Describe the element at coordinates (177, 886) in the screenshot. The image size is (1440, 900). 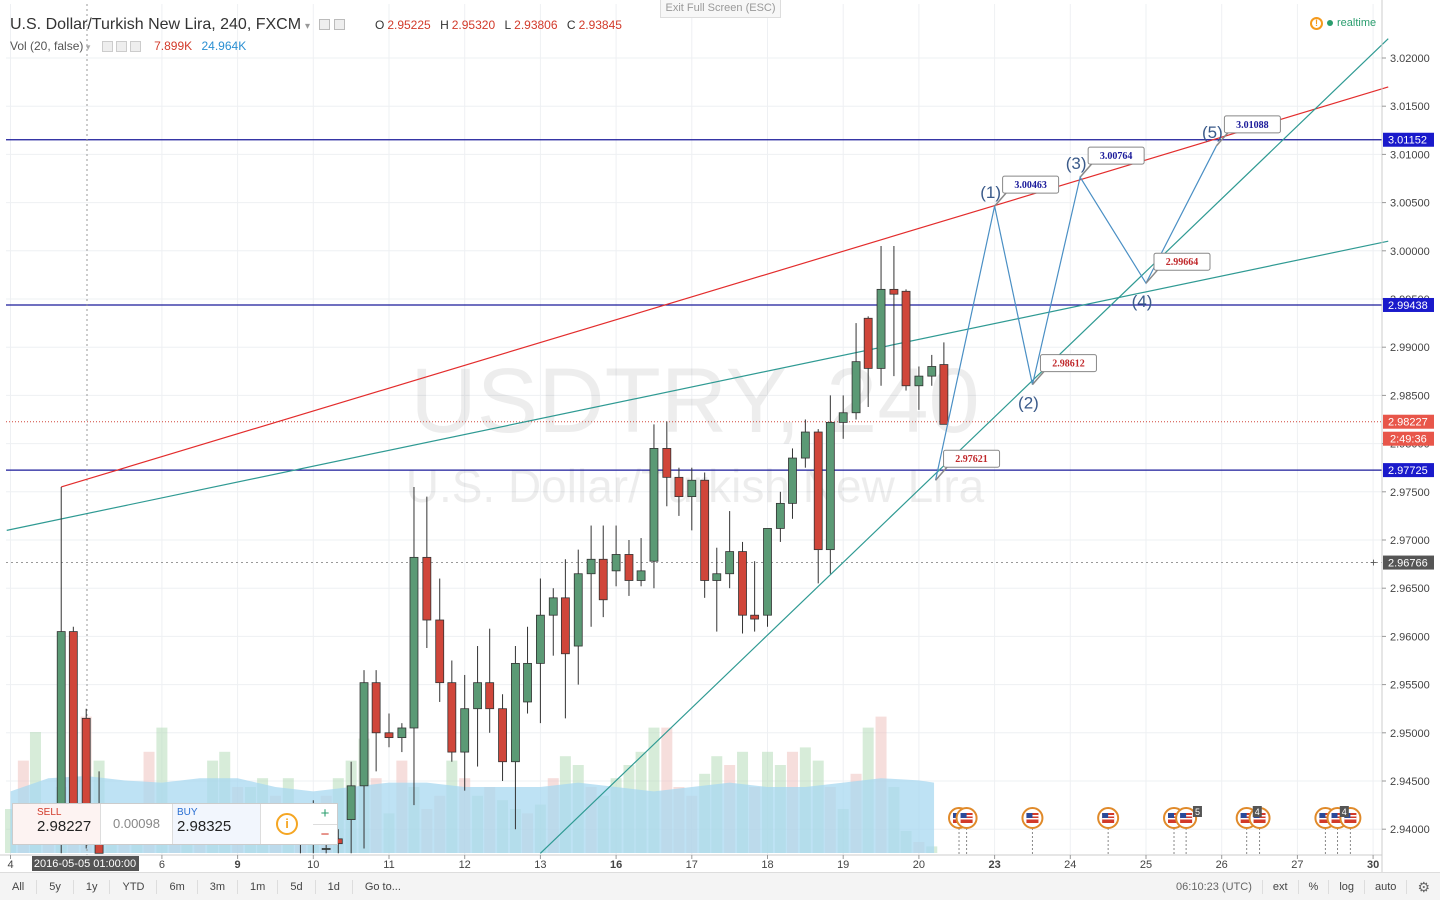
I see `timeframe-6m: 6m` at that location.